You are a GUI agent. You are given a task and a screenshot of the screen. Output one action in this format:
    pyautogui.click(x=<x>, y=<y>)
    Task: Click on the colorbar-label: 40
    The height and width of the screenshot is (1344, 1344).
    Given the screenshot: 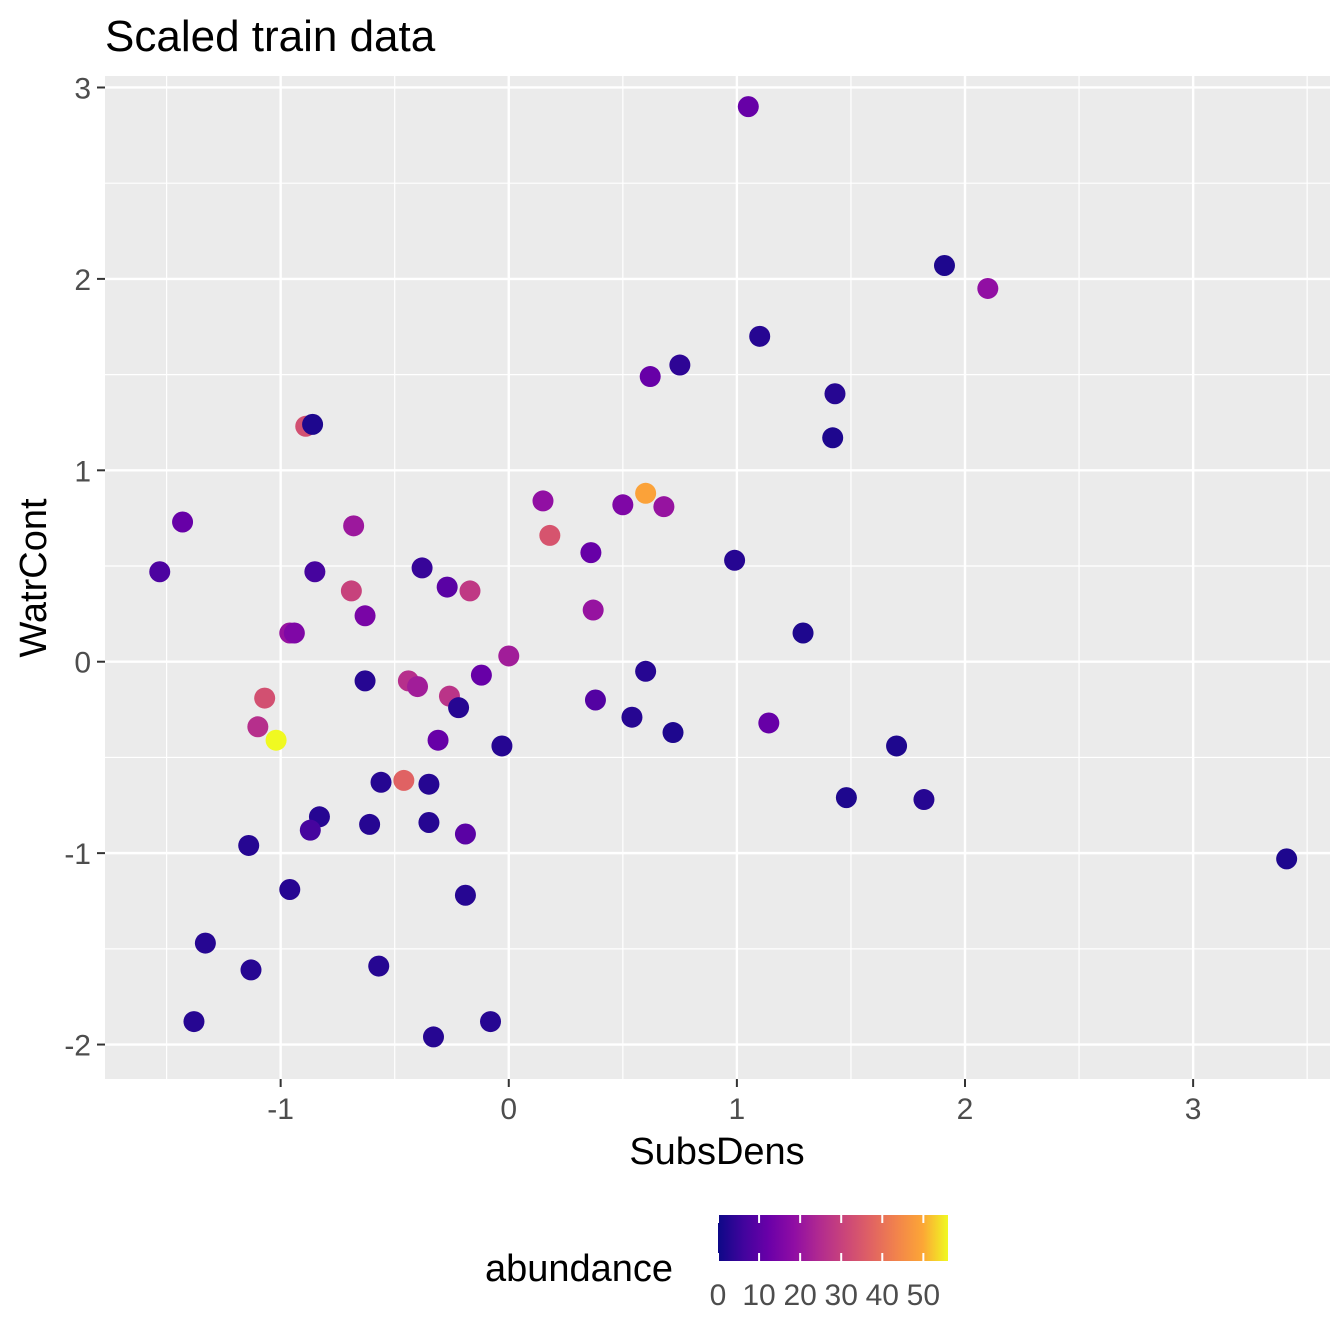 What is the action you would take?
    pyautogui.click(x=882, y=1295)
    